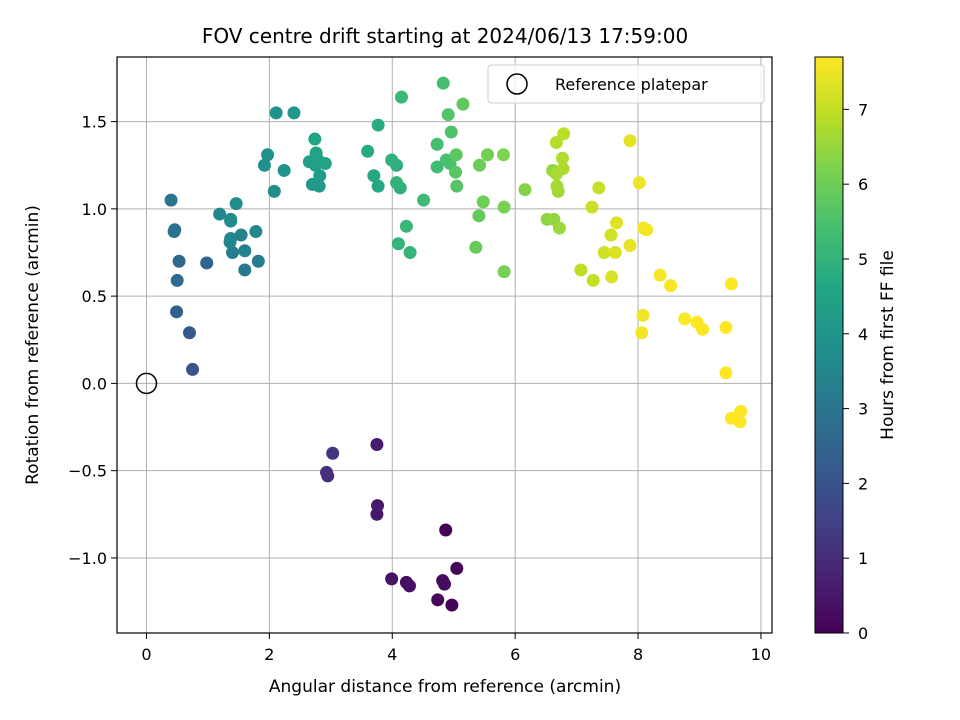 The width and height of the screenshot is (960, 720). Describe the element at coordinates (863, 409) in the screenshot. I see `colorbar-tick-label: 3` at that location.